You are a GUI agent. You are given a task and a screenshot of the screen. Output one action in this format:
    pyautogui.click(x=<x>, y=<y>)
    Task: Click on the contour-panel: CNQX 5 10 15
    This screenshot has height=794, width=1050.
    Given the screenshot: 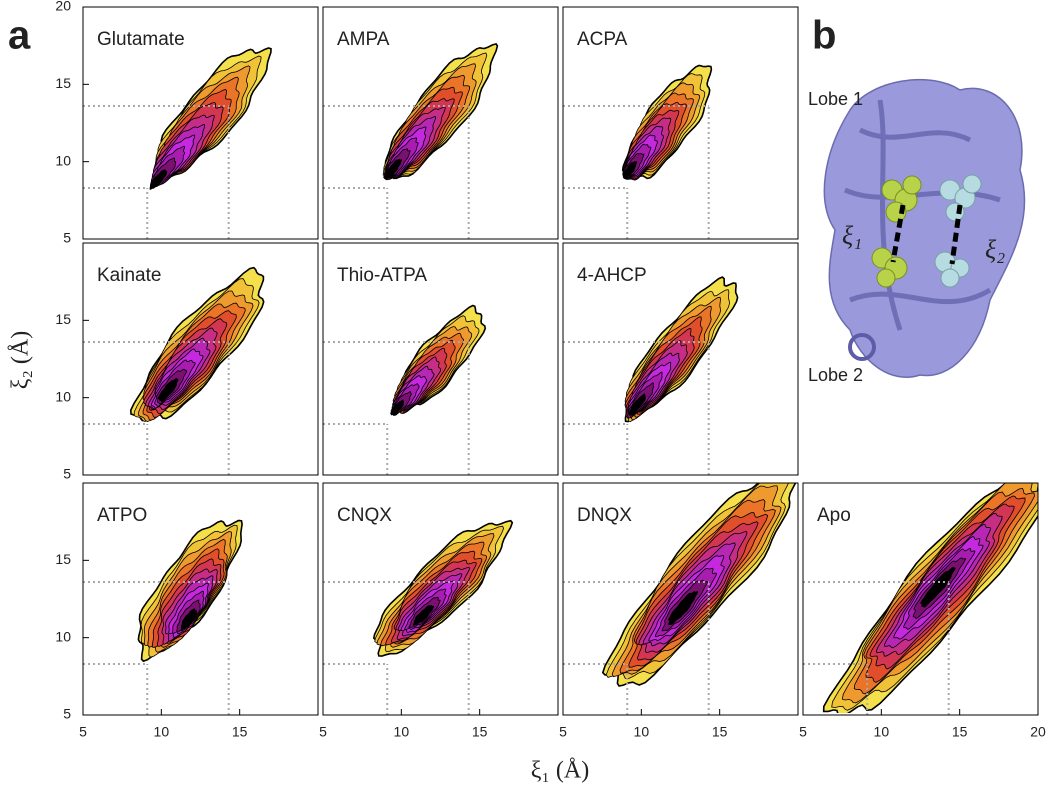 What is the action you would take?
    pyautogui.click(x=439, y=611)
    